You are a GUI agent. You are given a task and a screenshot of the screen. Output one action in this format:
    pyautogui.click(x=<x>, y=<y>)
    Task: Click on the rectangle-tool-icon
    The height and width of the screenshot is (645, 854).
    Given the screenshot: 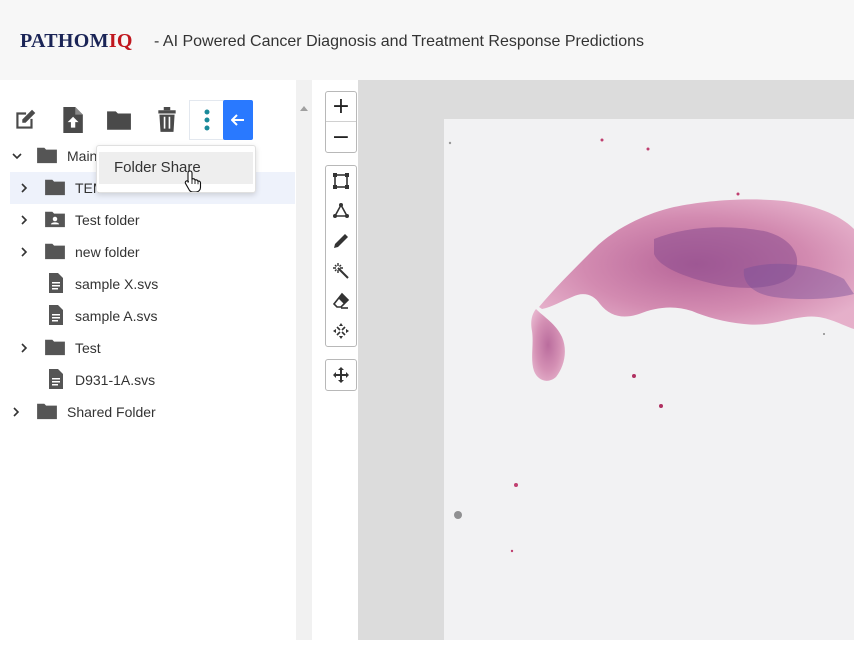 What is the action you would take?
    pyautogui.click(x=341, y=181)
    